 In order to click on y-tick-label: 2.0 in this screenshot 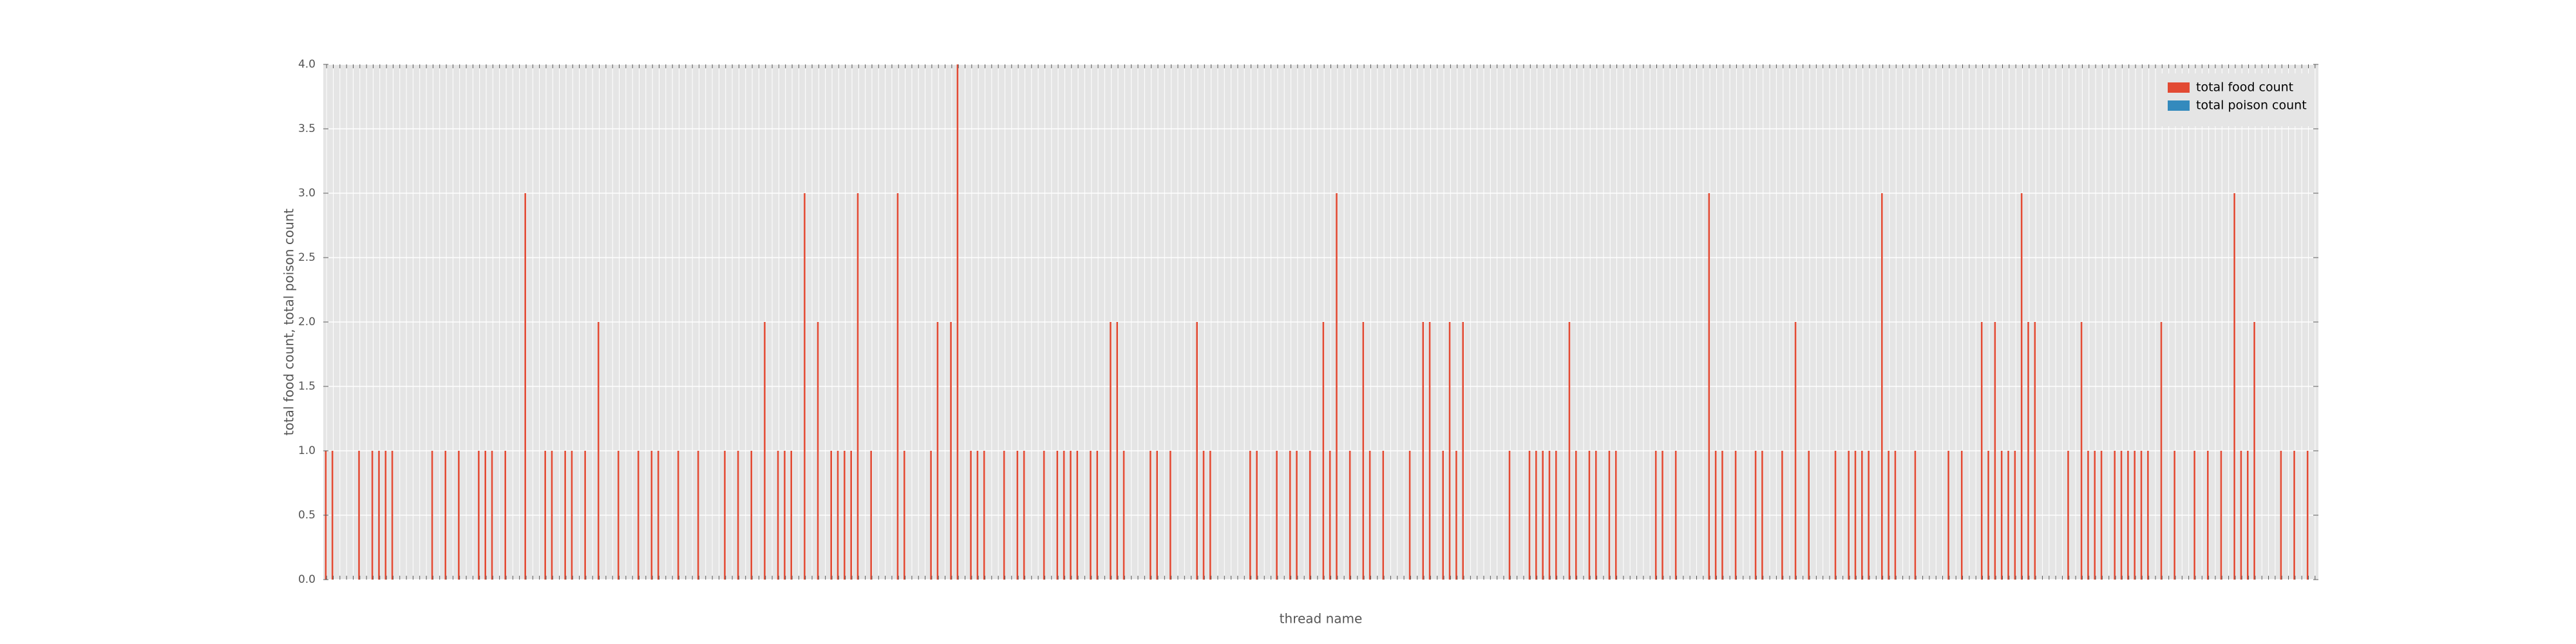, I will do `click(307, 322)`.